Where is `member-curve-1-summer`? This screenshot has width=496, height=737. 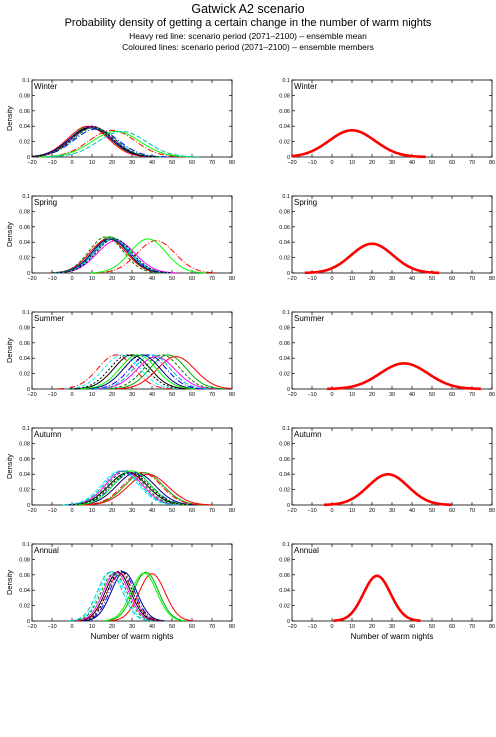 member-curve-1-summer is located at coordinates (132, 372).